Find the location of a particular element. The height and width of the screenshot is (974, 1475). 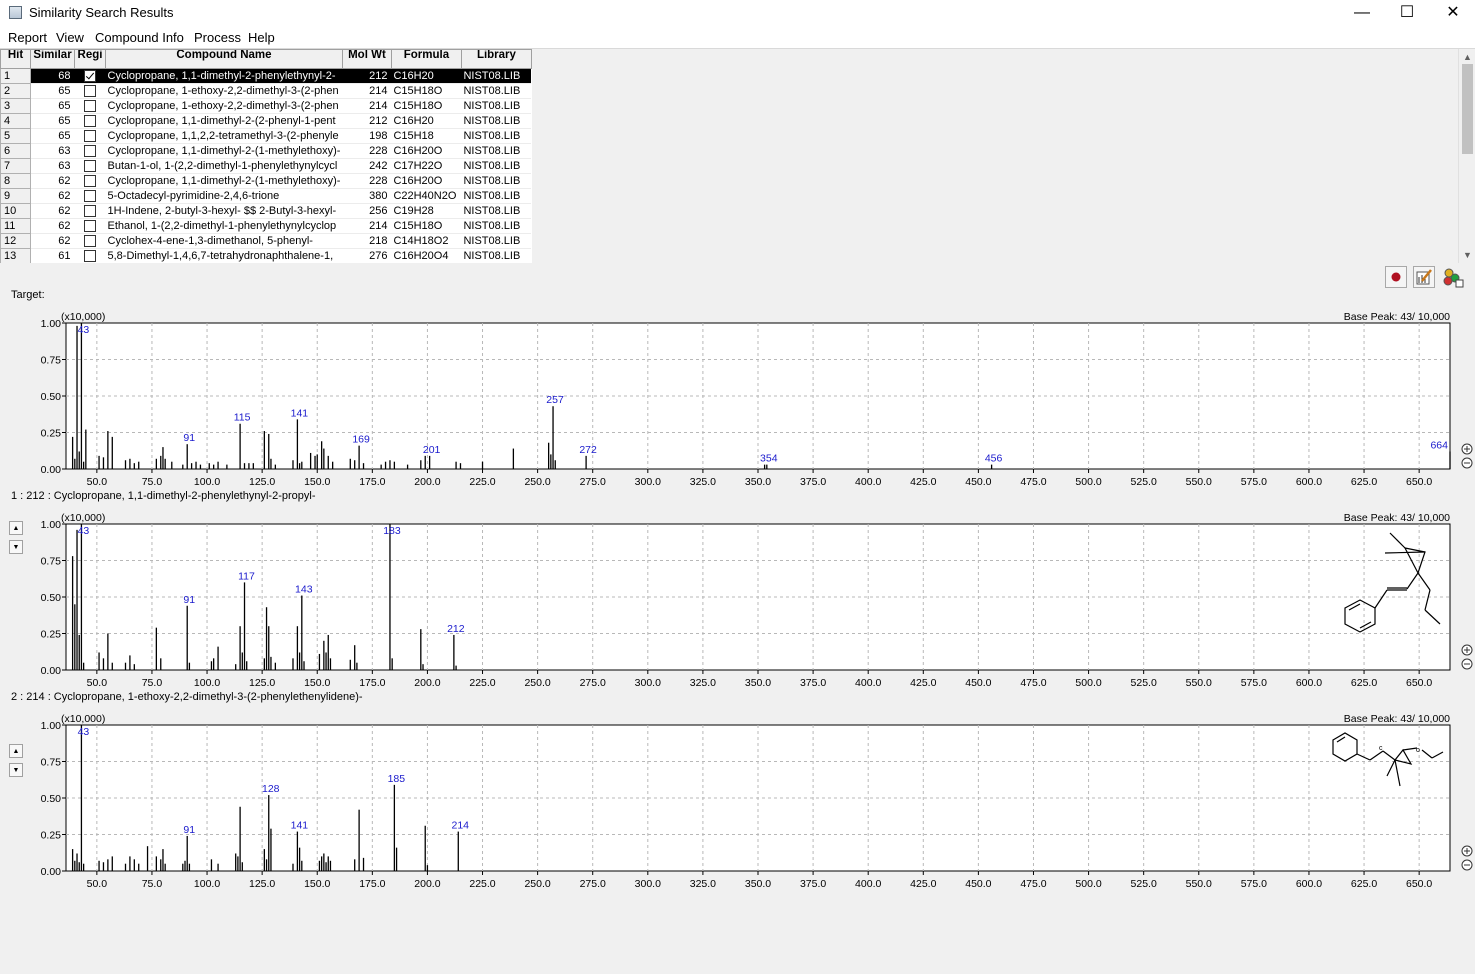

close-button: ✕ is located at coordinates (1453, 12).